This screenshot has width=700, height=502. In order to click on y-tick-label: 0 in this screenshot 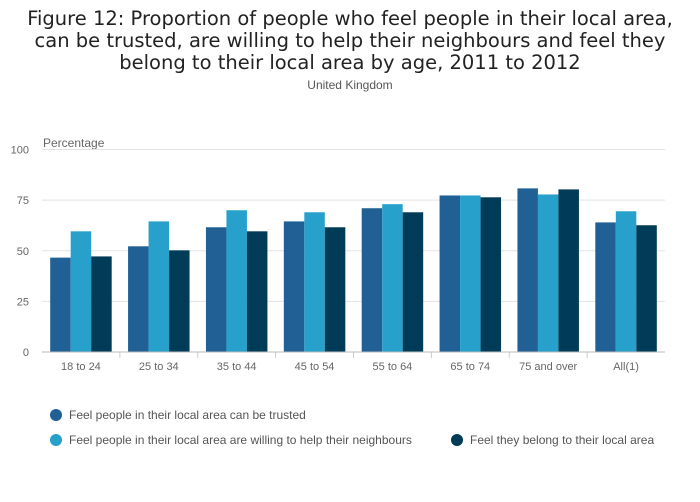, I will do `click(26, 353)`.